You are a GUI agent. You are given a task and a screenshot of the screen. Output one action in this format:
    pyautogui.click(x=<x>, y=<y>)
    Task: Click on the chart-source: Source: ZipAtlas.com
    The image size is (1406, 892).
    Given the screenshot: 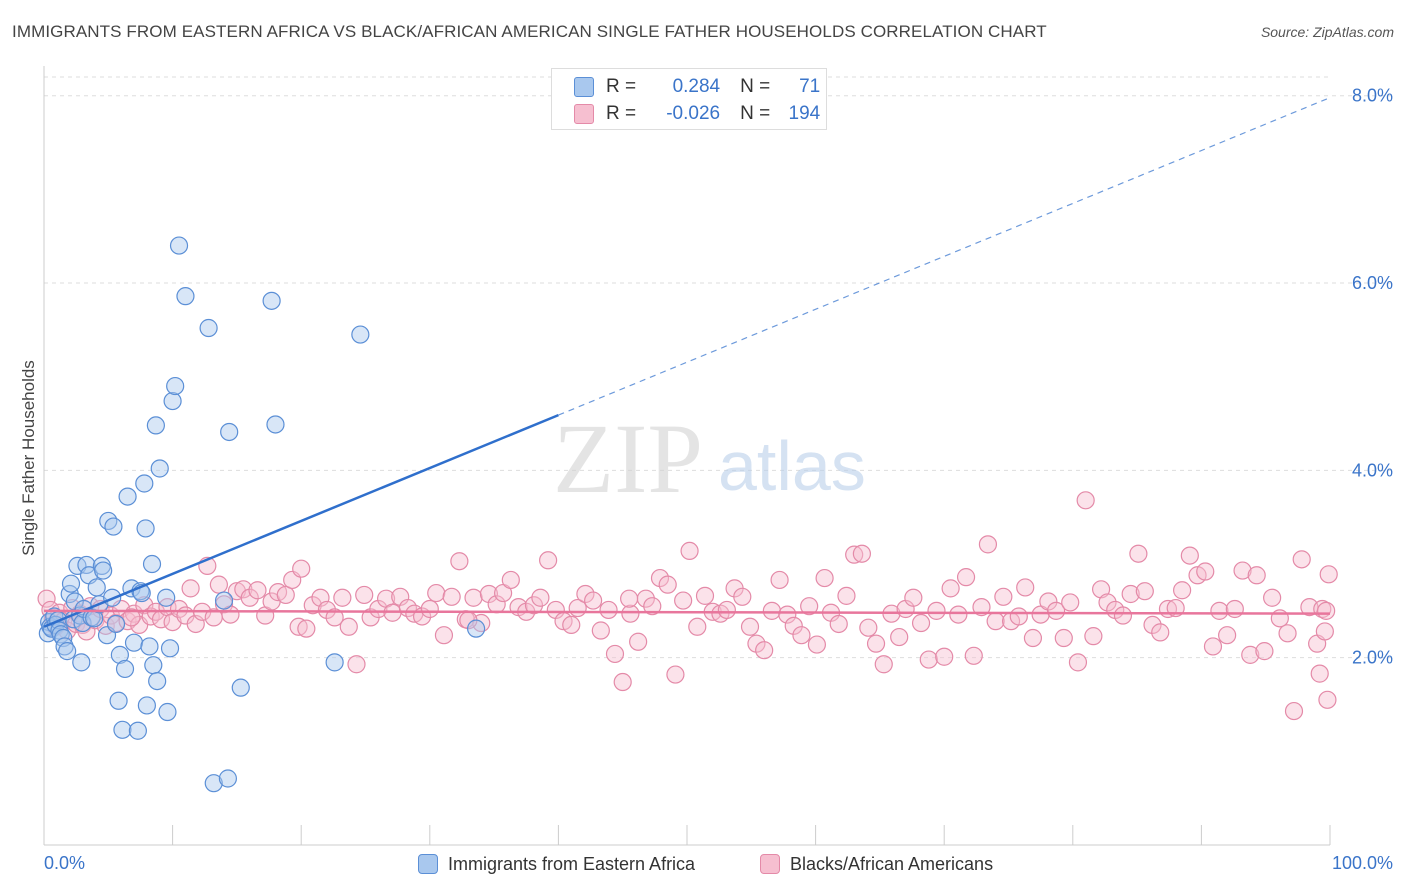 What is the action you would take?
    pyautogui.click(x=1327, y=32)
    